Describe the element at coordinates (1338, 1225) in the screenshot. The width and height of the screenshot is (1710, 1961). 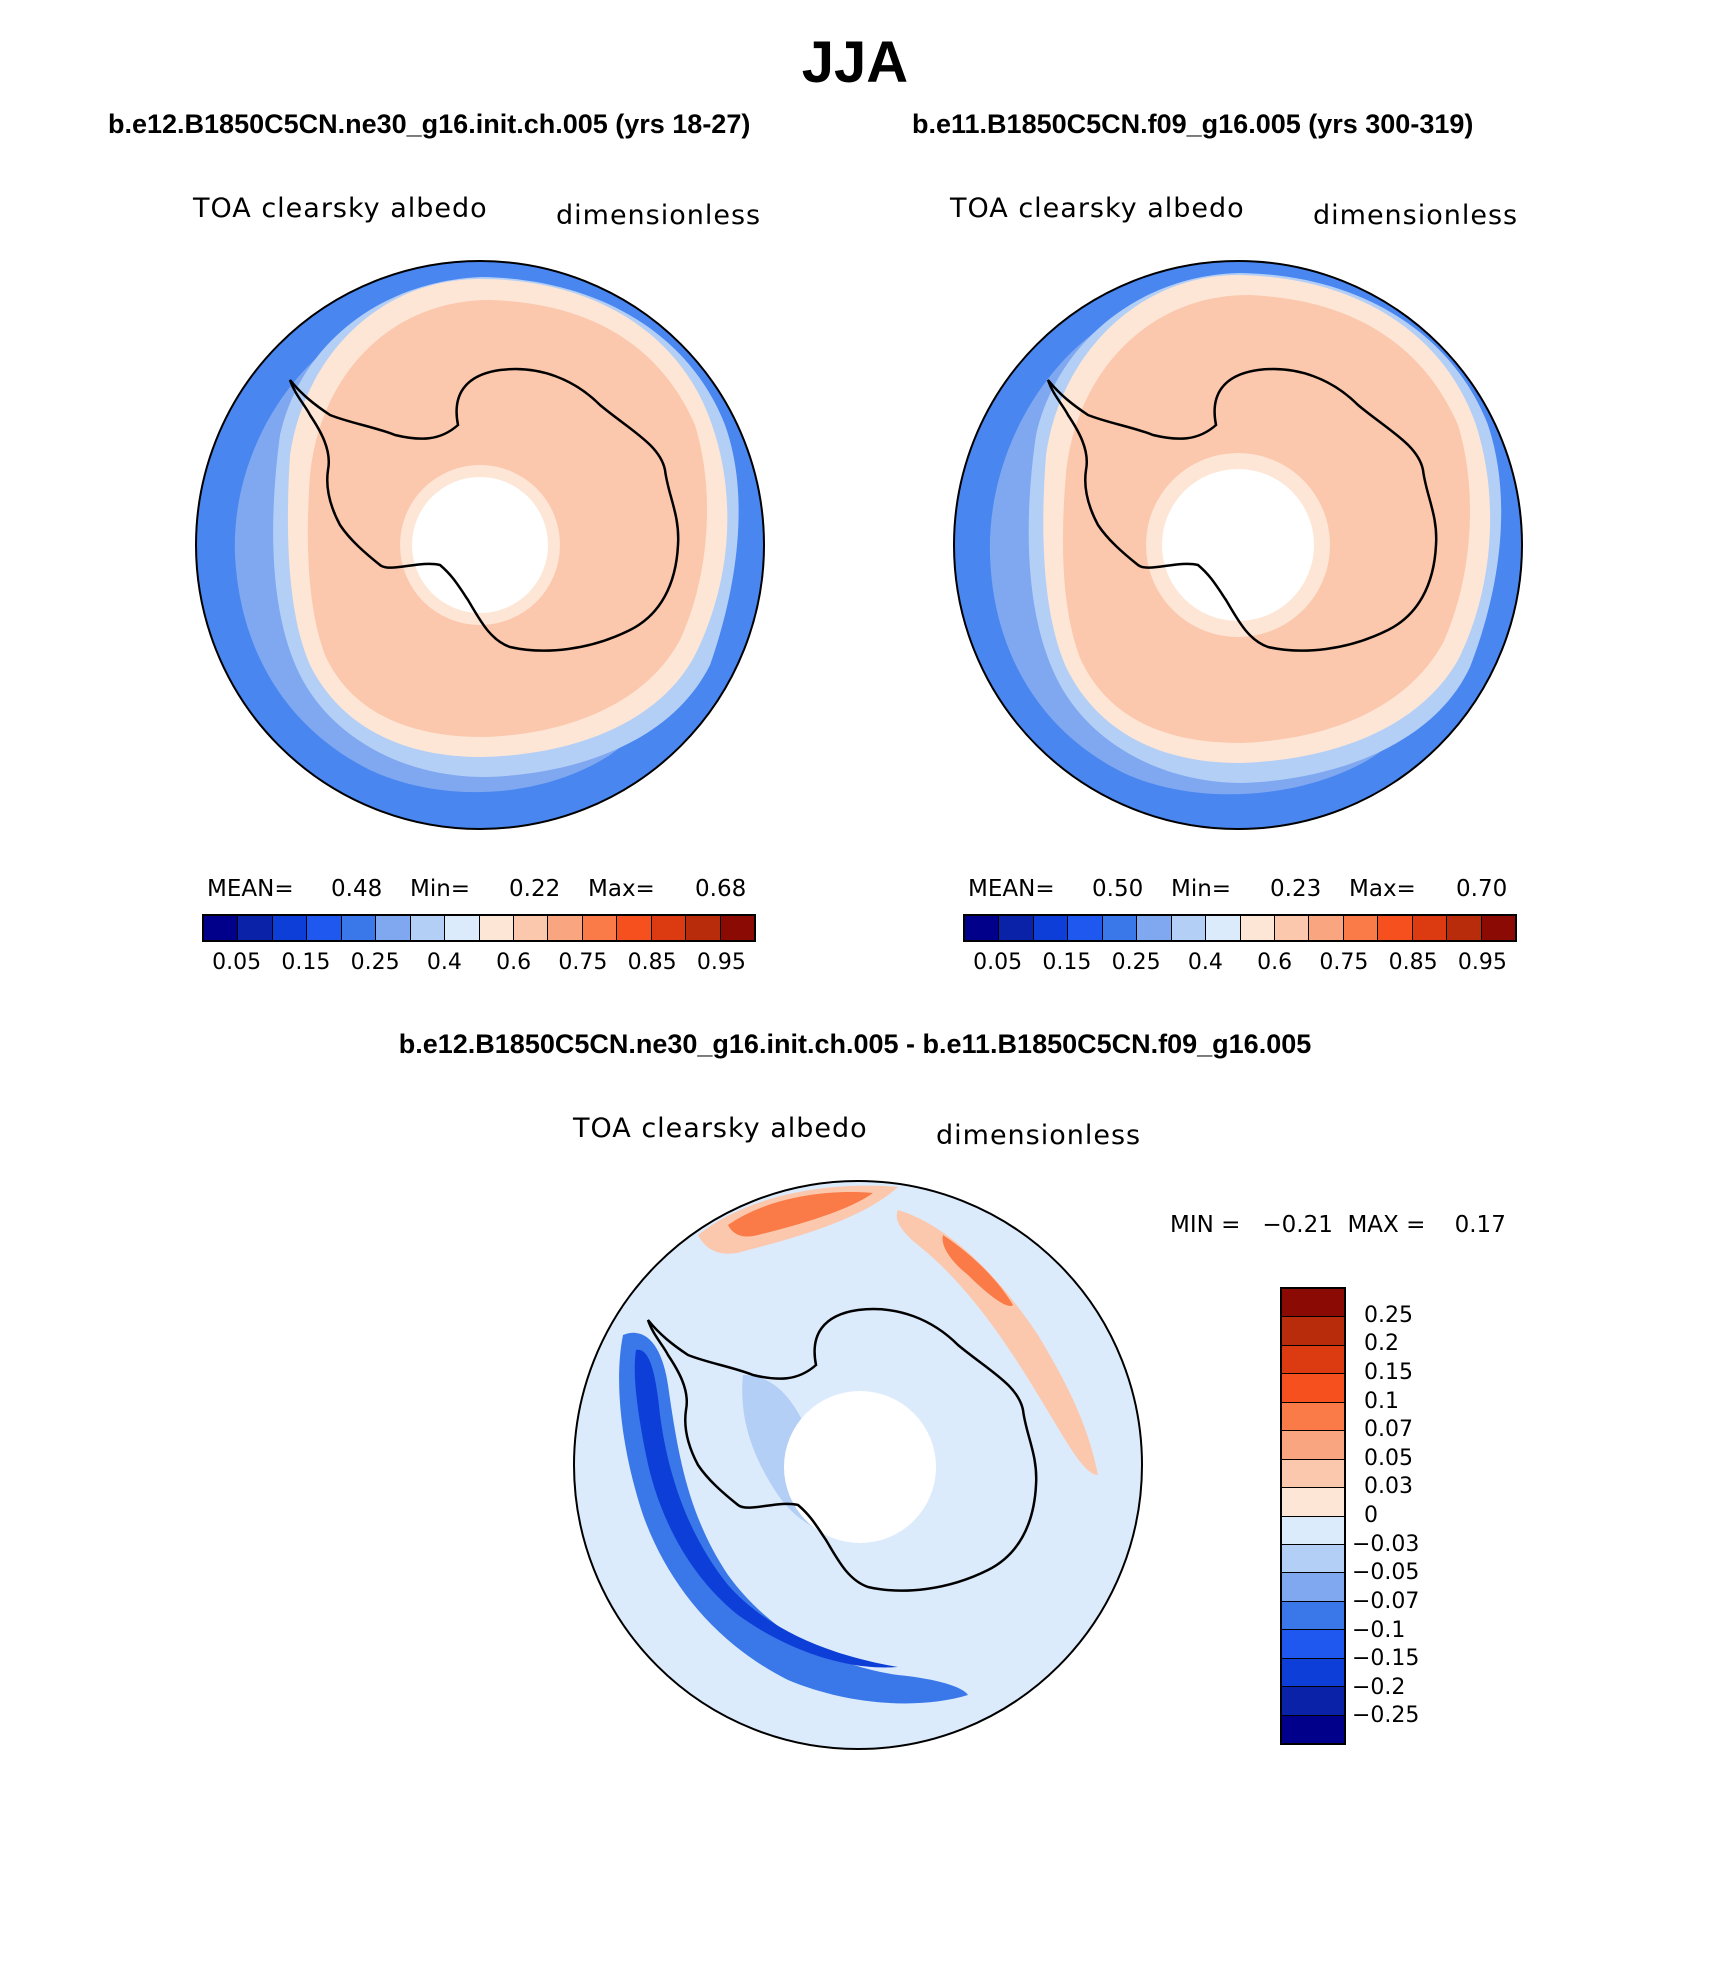
I see `difference-minmax: MIN = −0.21 MAX = 0.17` at that location.